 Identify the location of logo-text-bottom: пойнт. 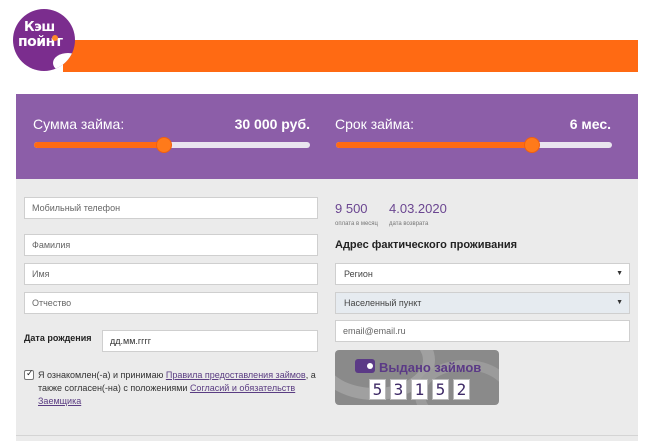
(40, 42).